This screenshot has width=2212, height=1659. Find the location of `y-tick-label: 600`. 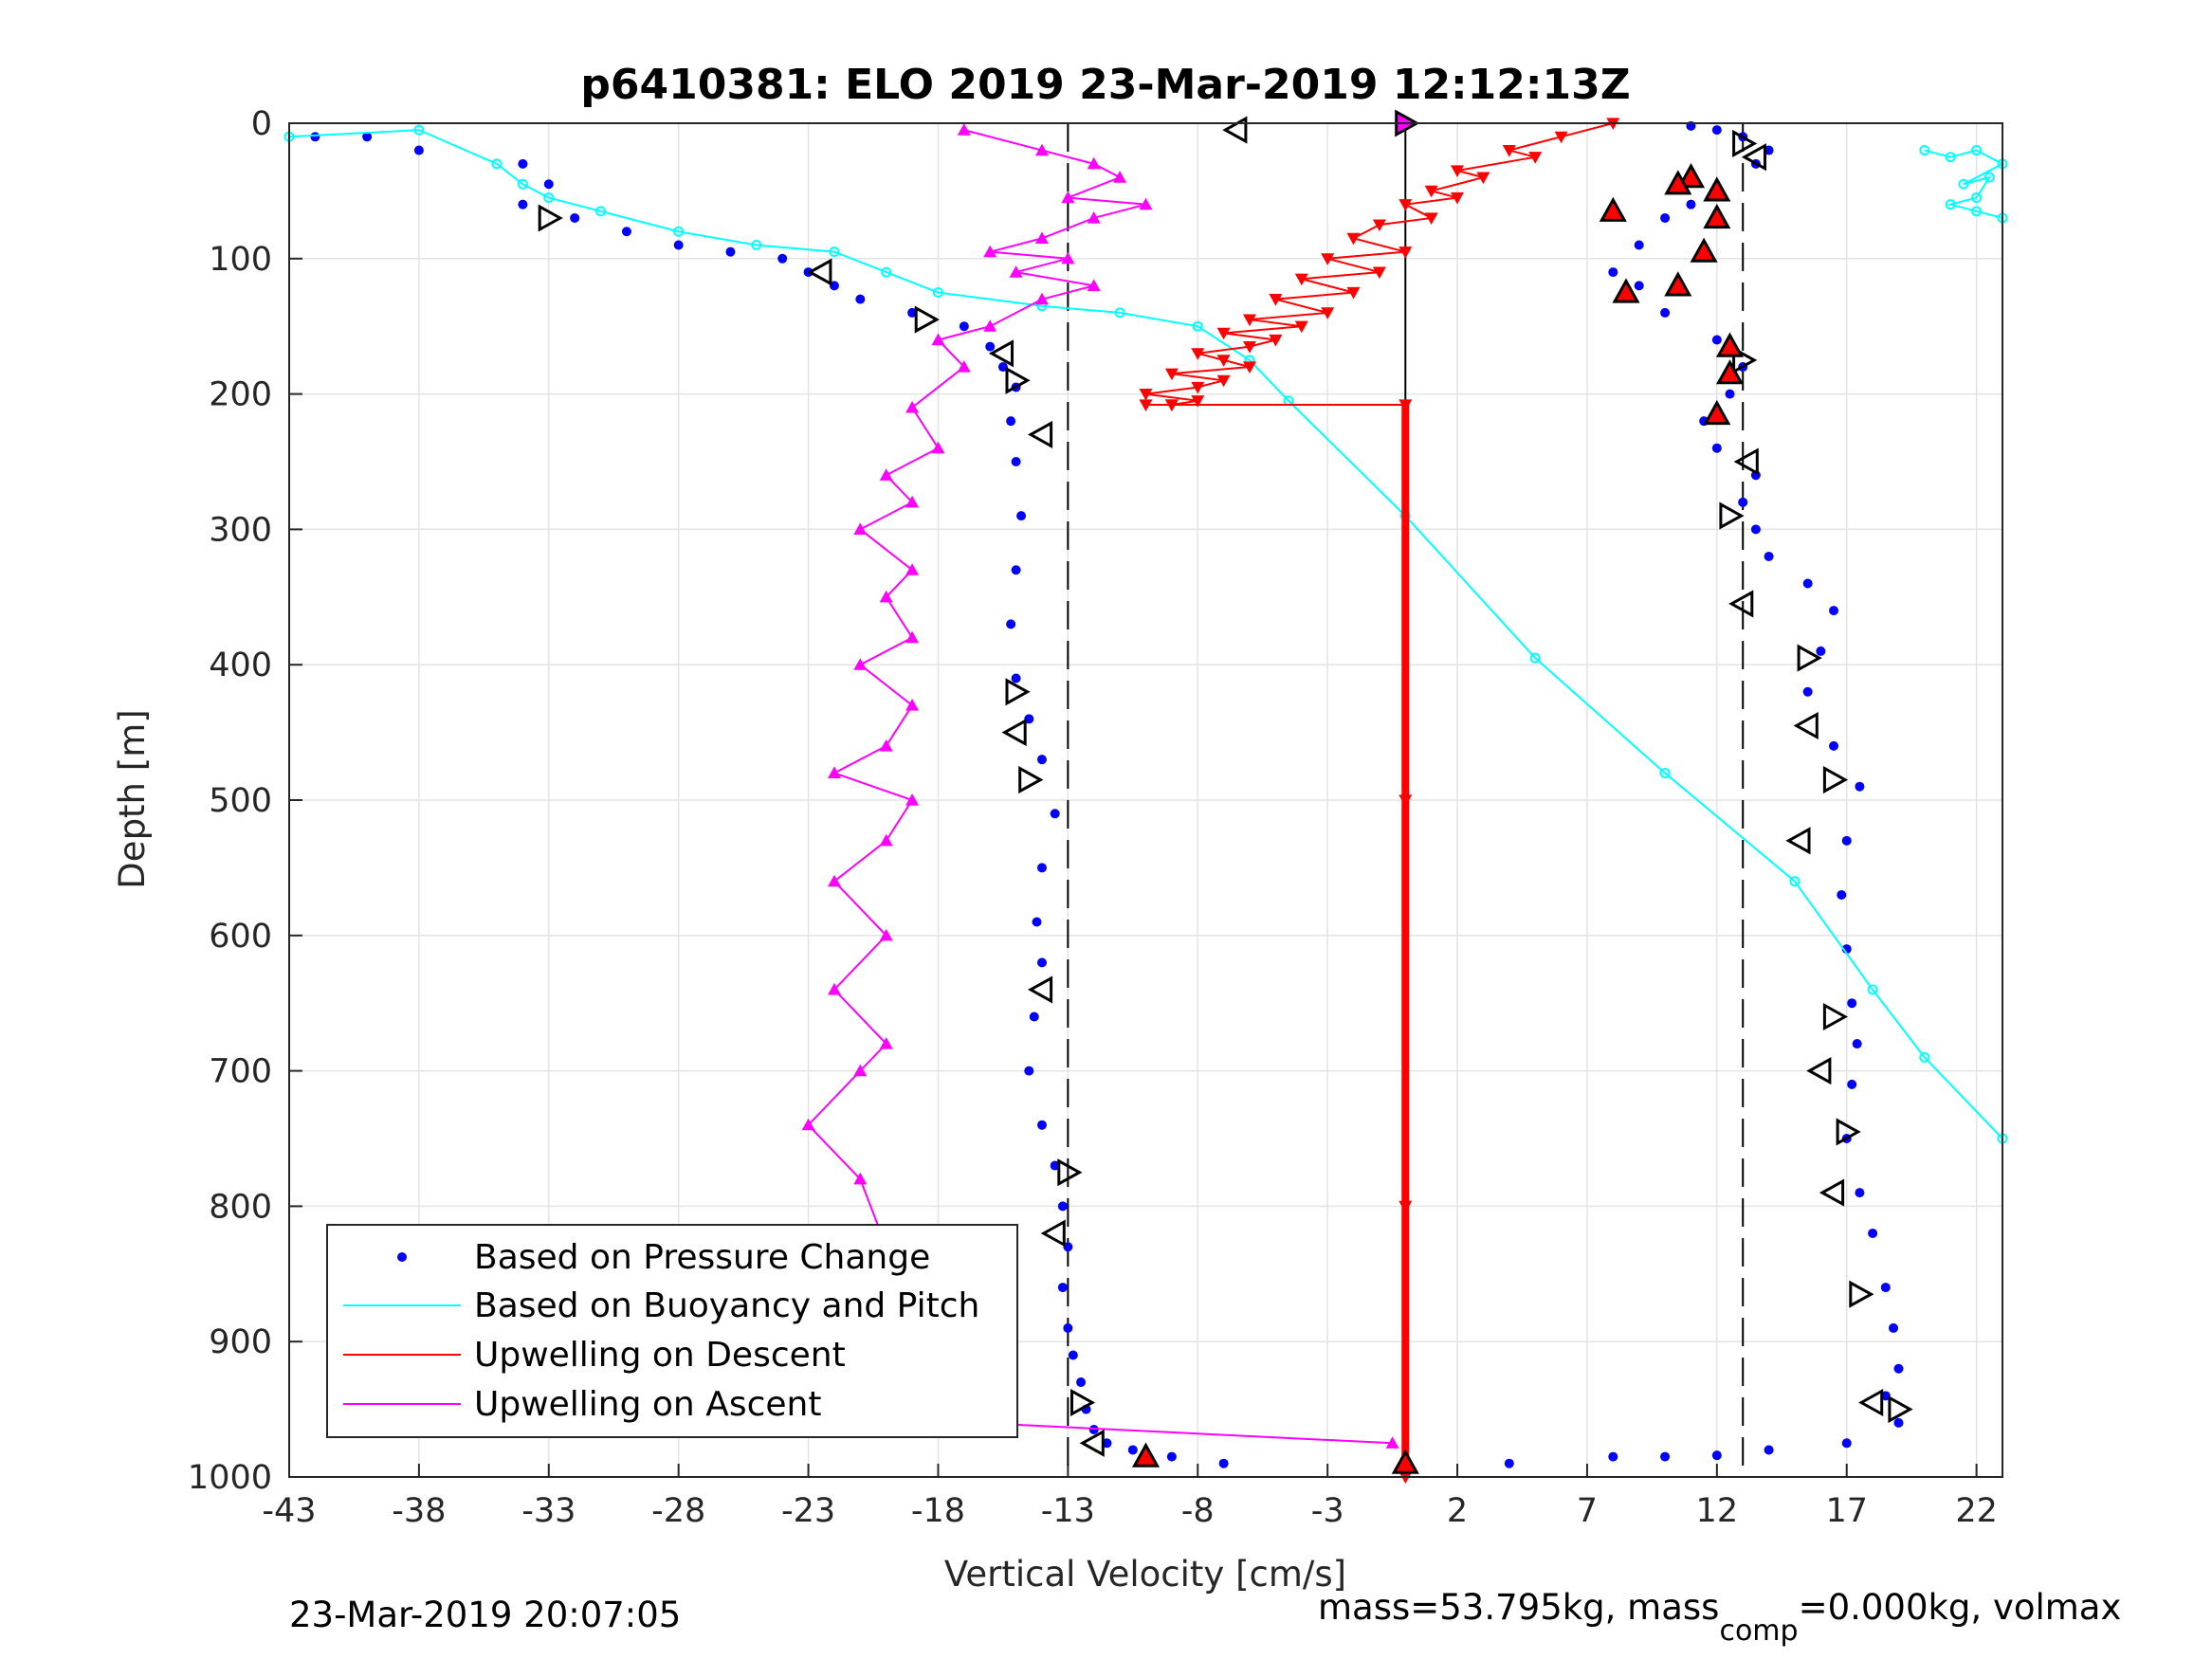

y-tick-label: 600 is located at coordinates (240, 937).